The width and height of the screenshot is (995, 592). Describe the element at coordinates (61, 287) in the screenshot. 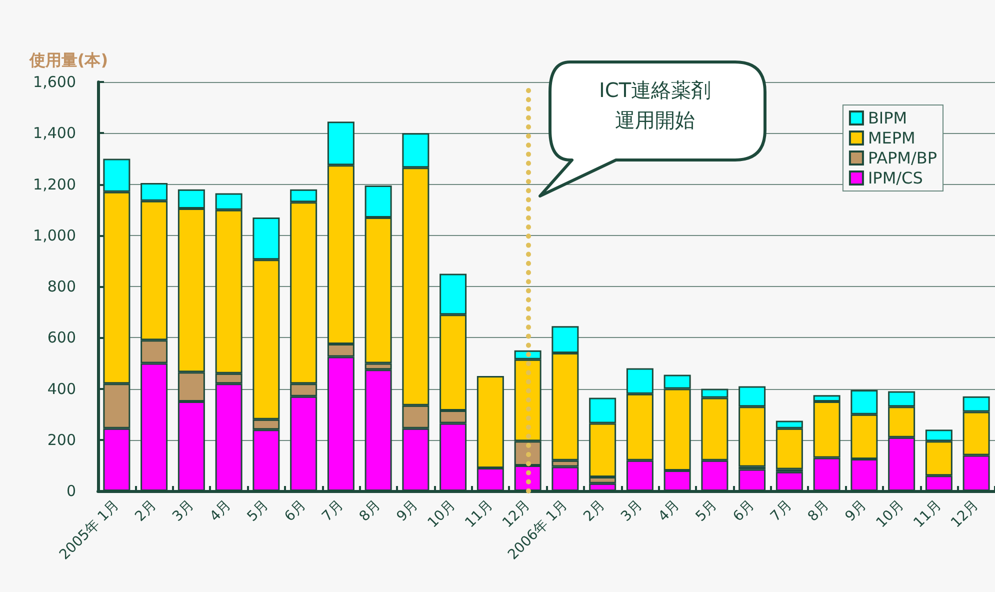

I see `y-tick-label: 800` at that location.